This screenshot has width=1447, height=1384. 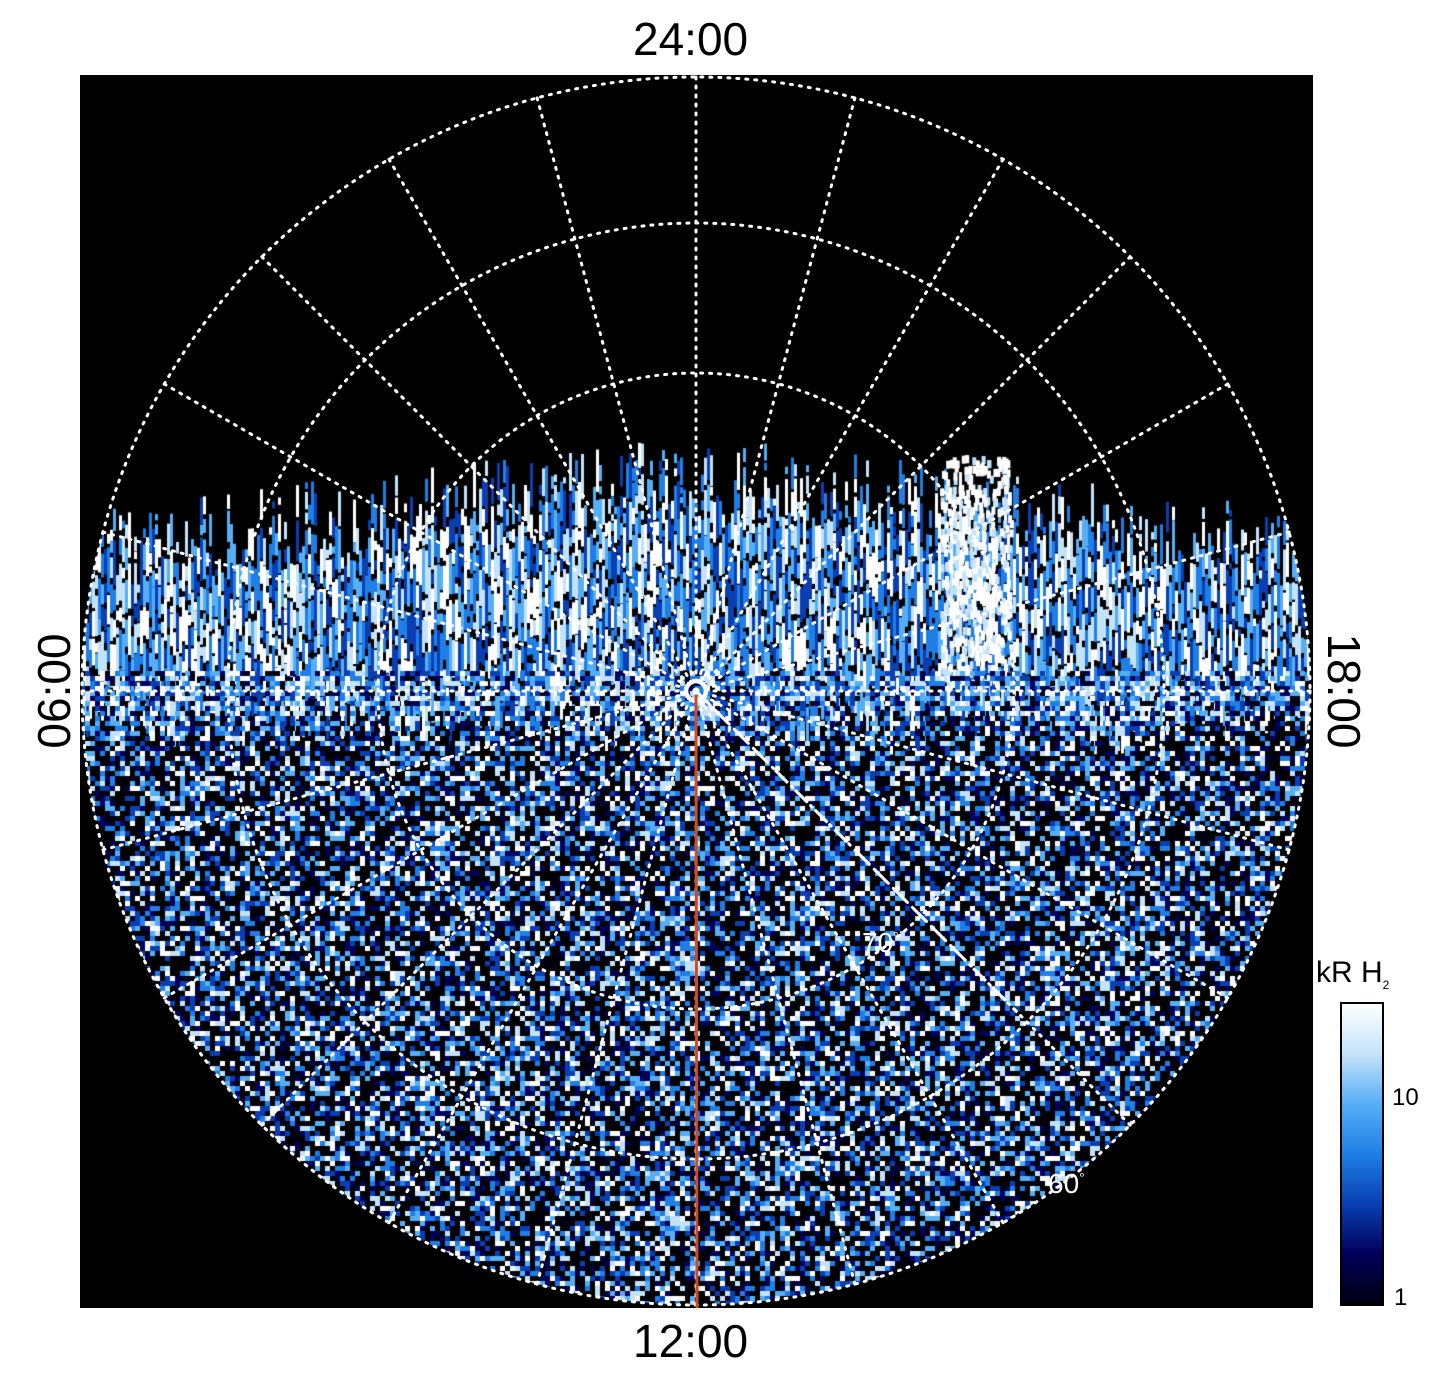 I want to click on dashed-latitude-reference, so click(x=856, y=851).